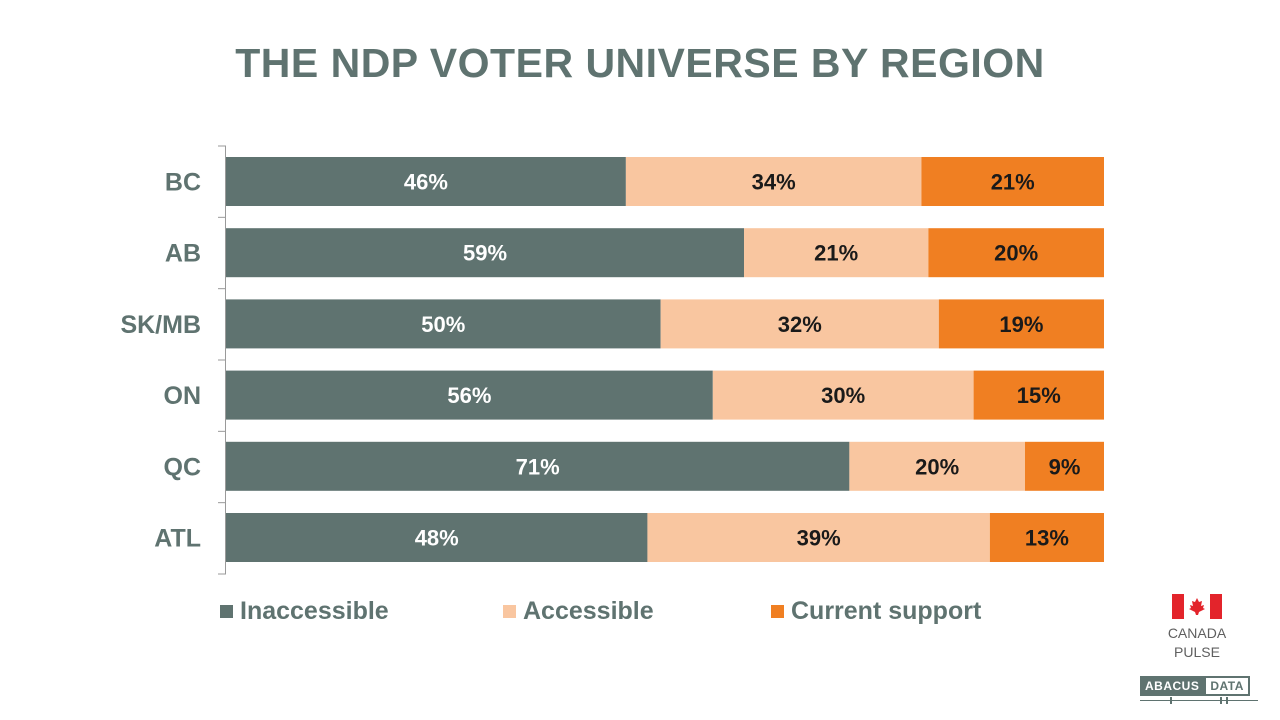 The width and height of the screenshot is (1280, 720). What do you see at coordinates (588, 610) in the screenshot?
I see `legend-label-accessible: Accessible` at bounding box center [588, 610].